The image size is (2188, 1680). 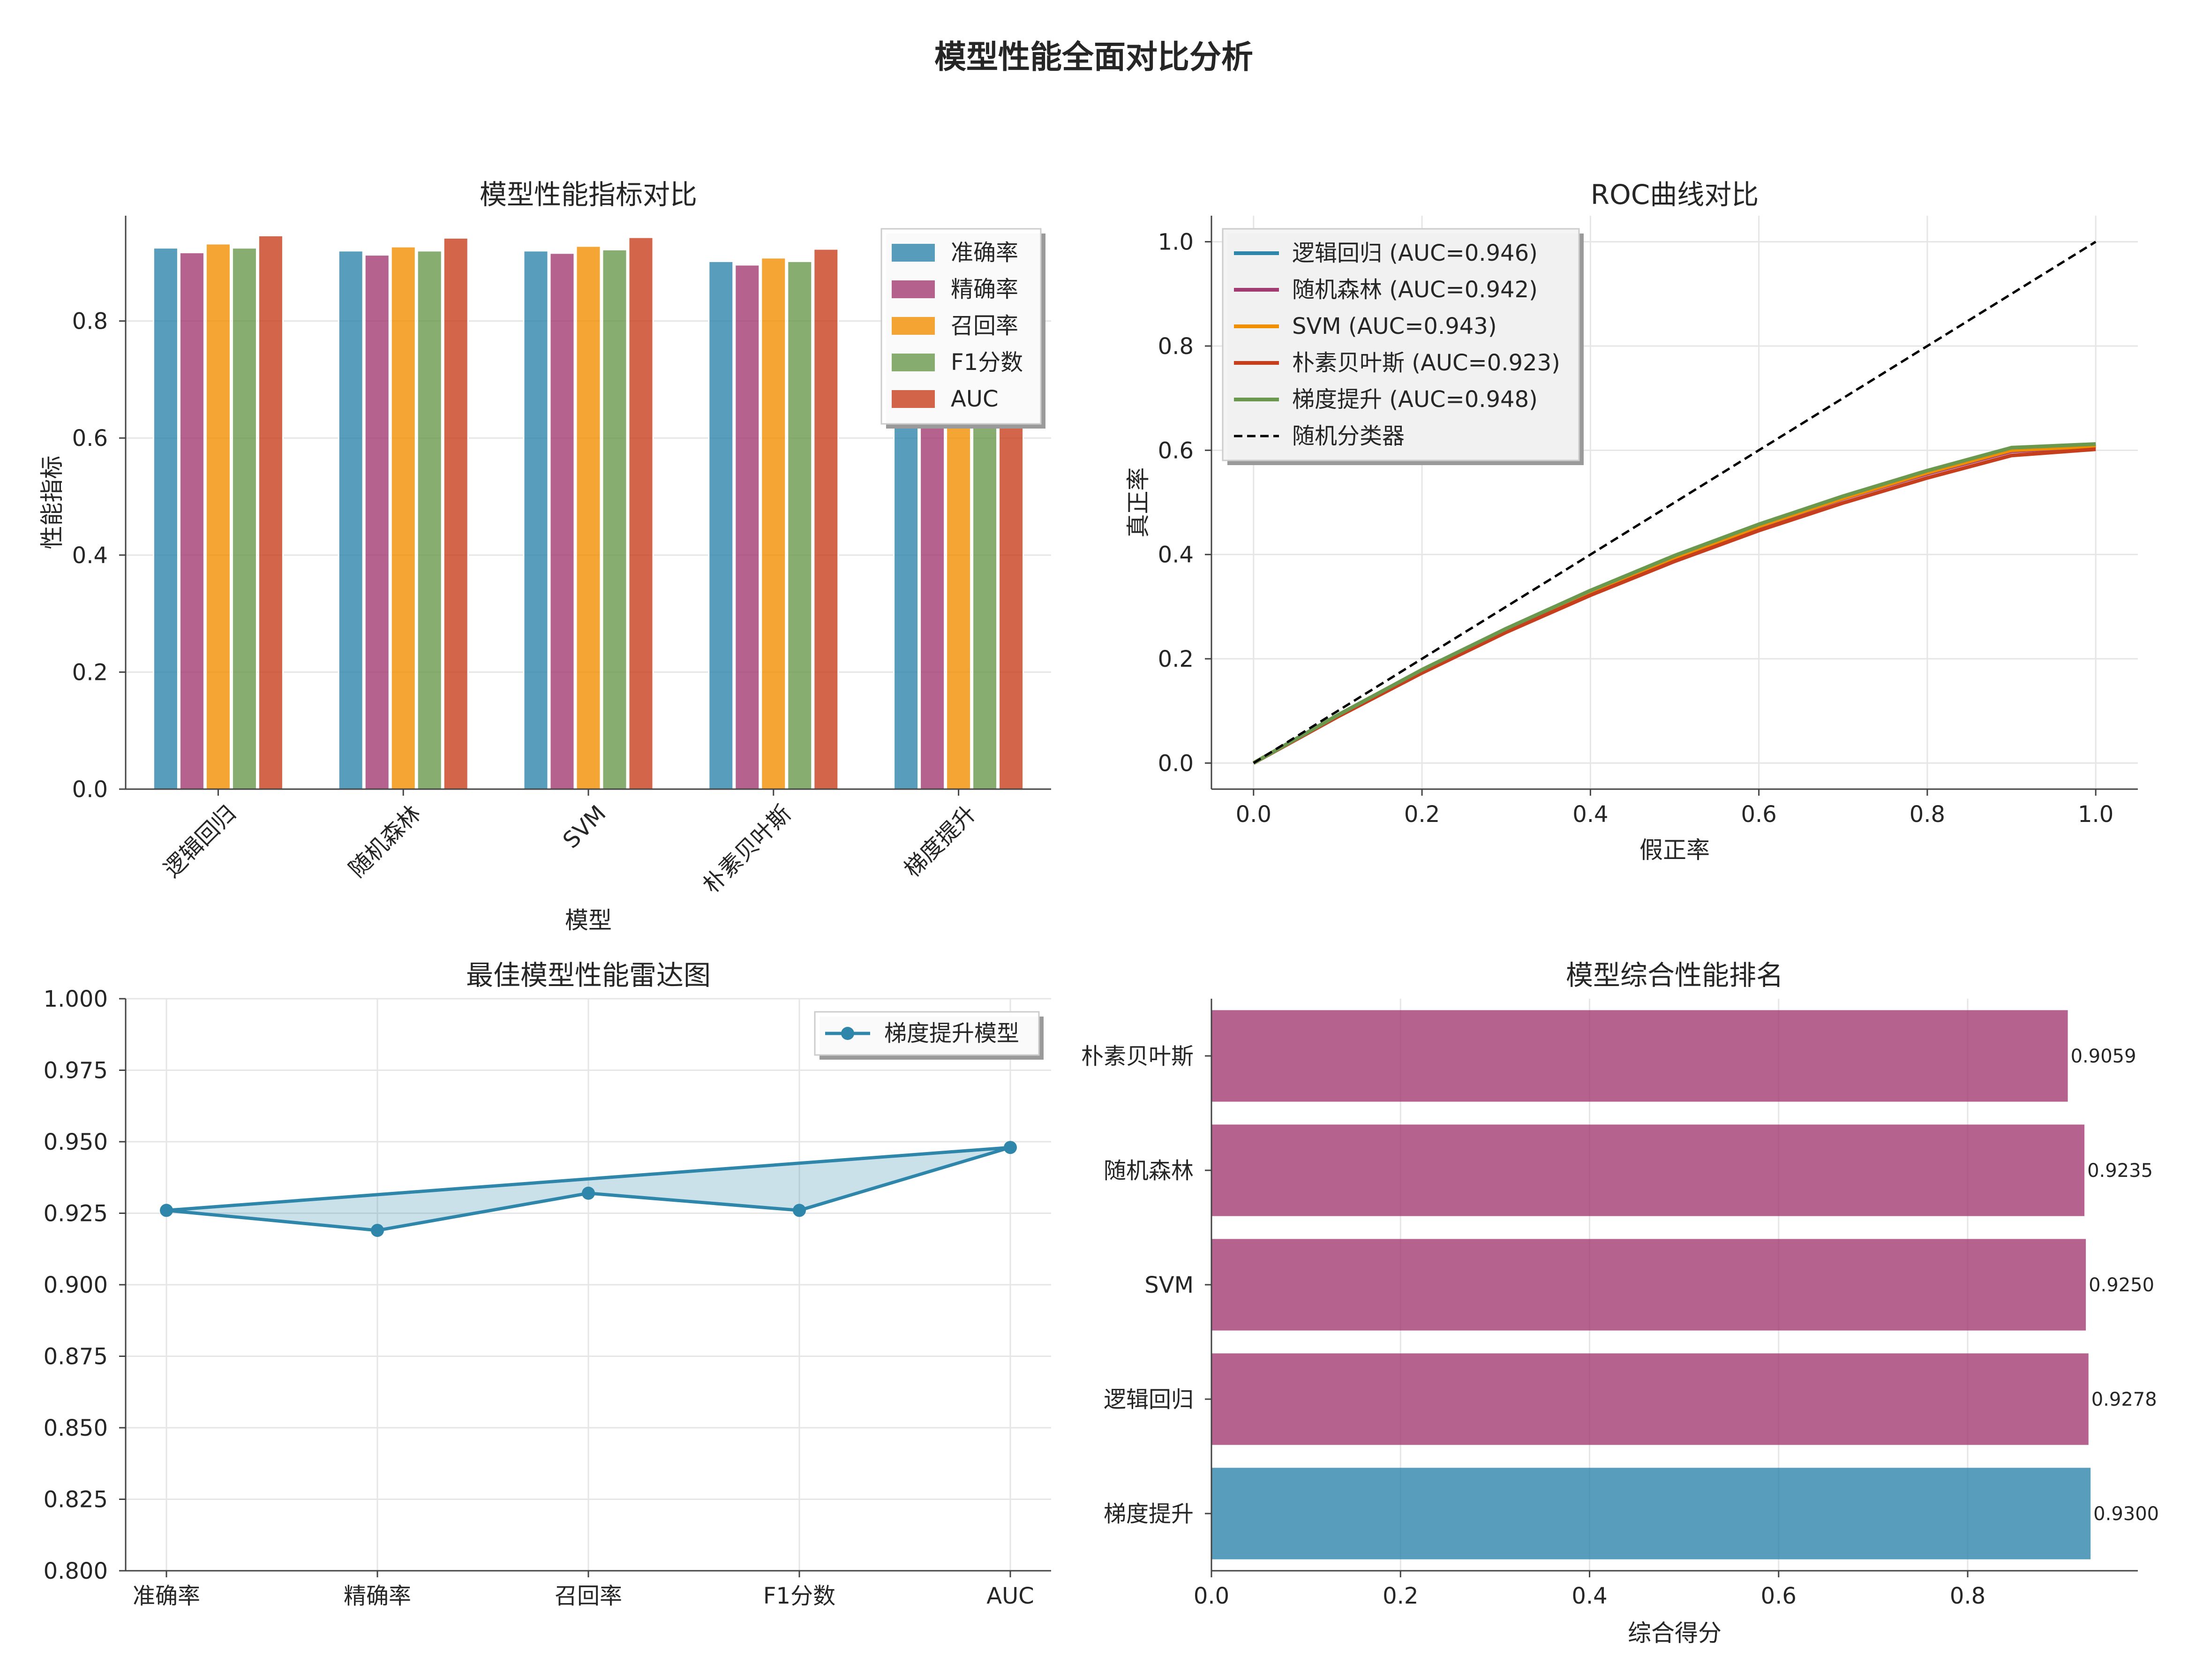 I want to click on x-tick-label: F1分数, so click(x=799, y=1596).